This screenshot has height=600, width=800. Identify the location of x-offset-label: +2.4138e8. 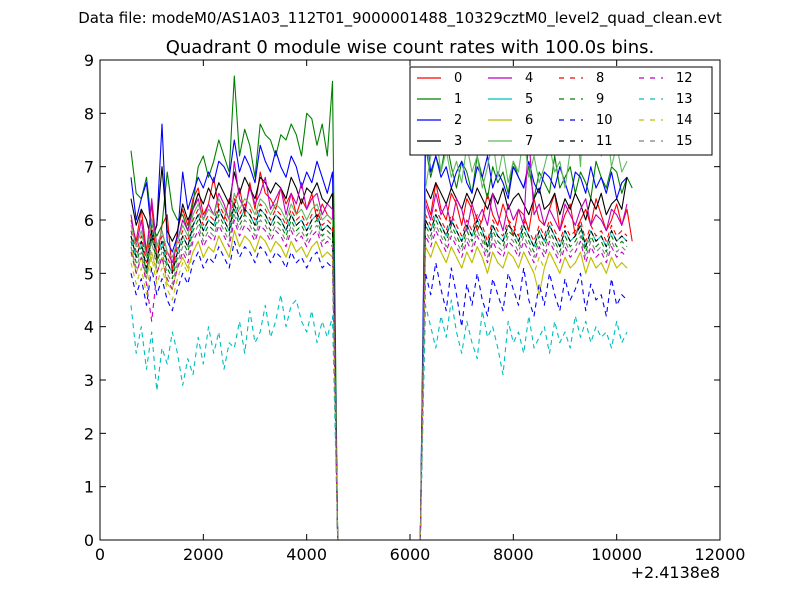
(675, 572).